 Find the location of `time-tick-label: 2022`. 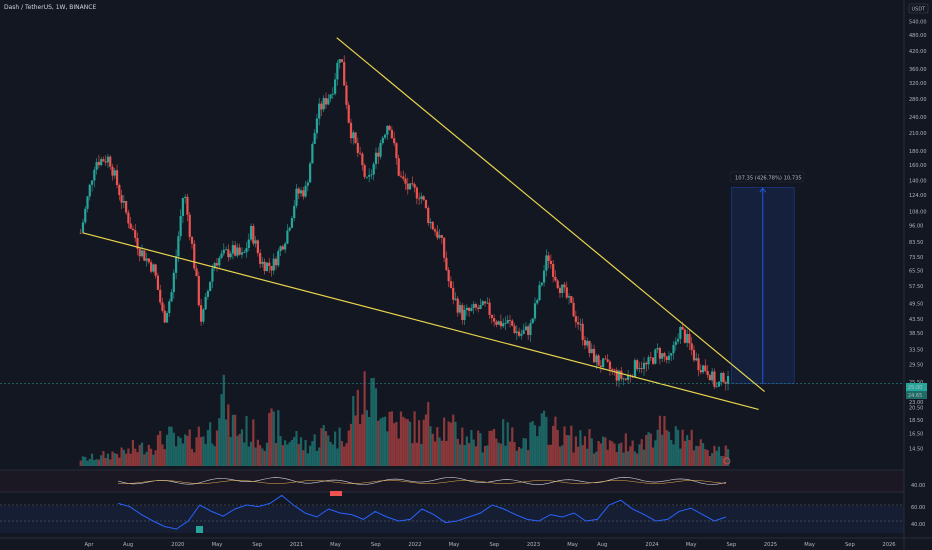

time-tick-label: 2022 is located at coordinates (414, 545).